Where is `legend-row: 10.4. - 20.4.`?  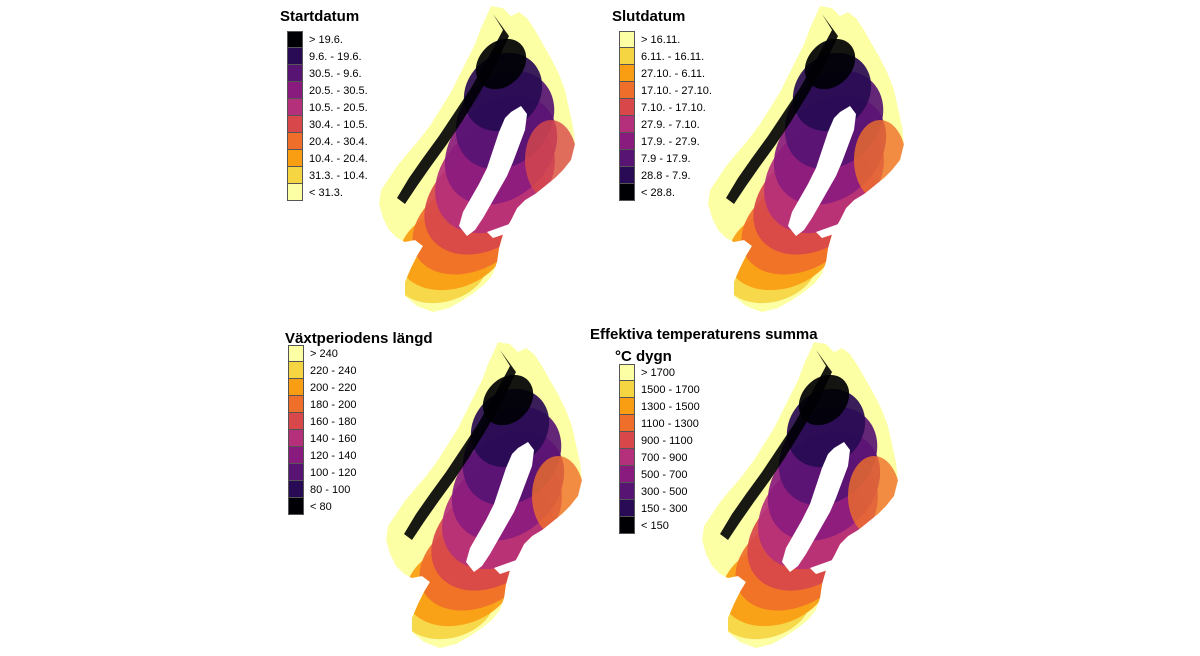
legend-row: 10.4. - 20.4. is located at coordinates (327, 158).